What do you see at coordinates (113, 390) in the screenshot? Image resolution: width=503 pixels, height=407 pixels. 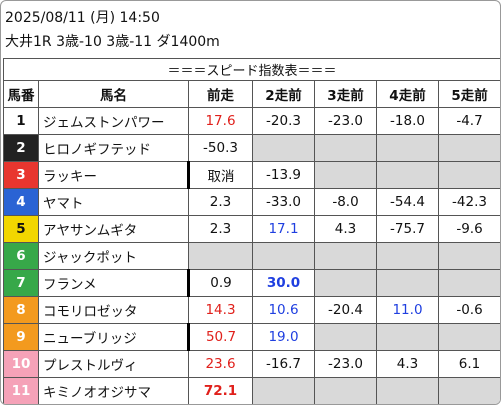 I see `horse-name: キミノオオジサマ` at bounding box center [113, 390].